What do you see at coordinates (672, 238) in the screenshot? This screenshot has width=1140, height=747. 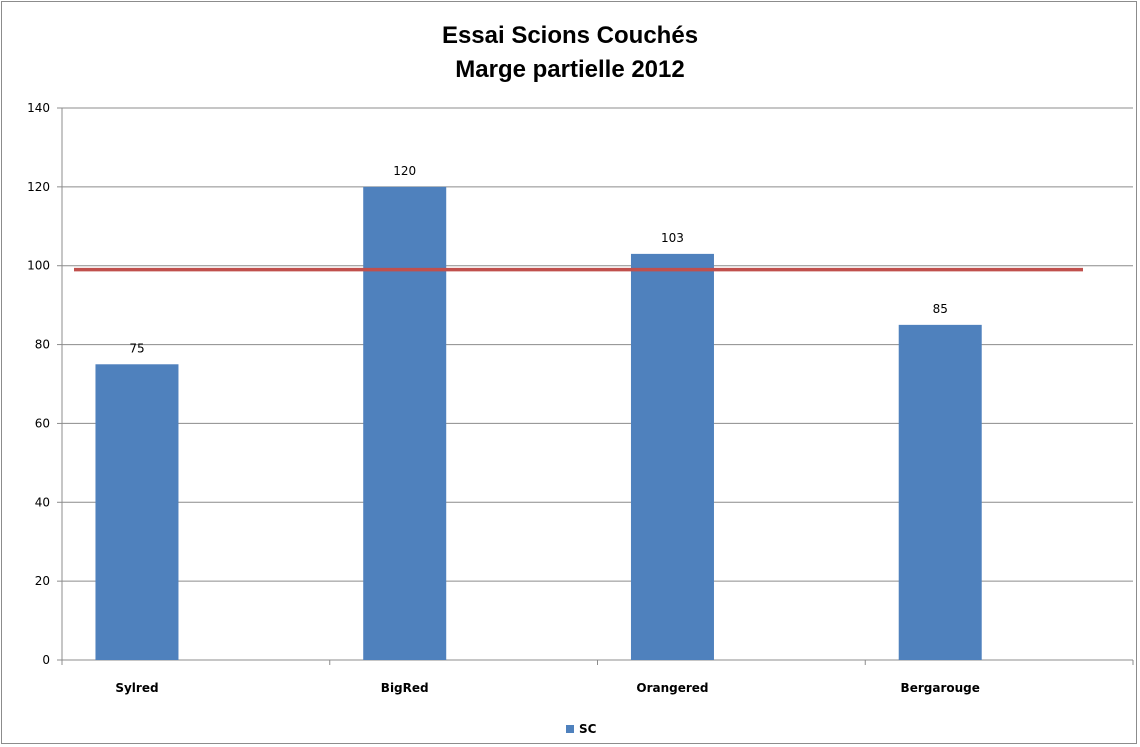 I see `data-label-orangered: 103` at bounding box center [672, 238].